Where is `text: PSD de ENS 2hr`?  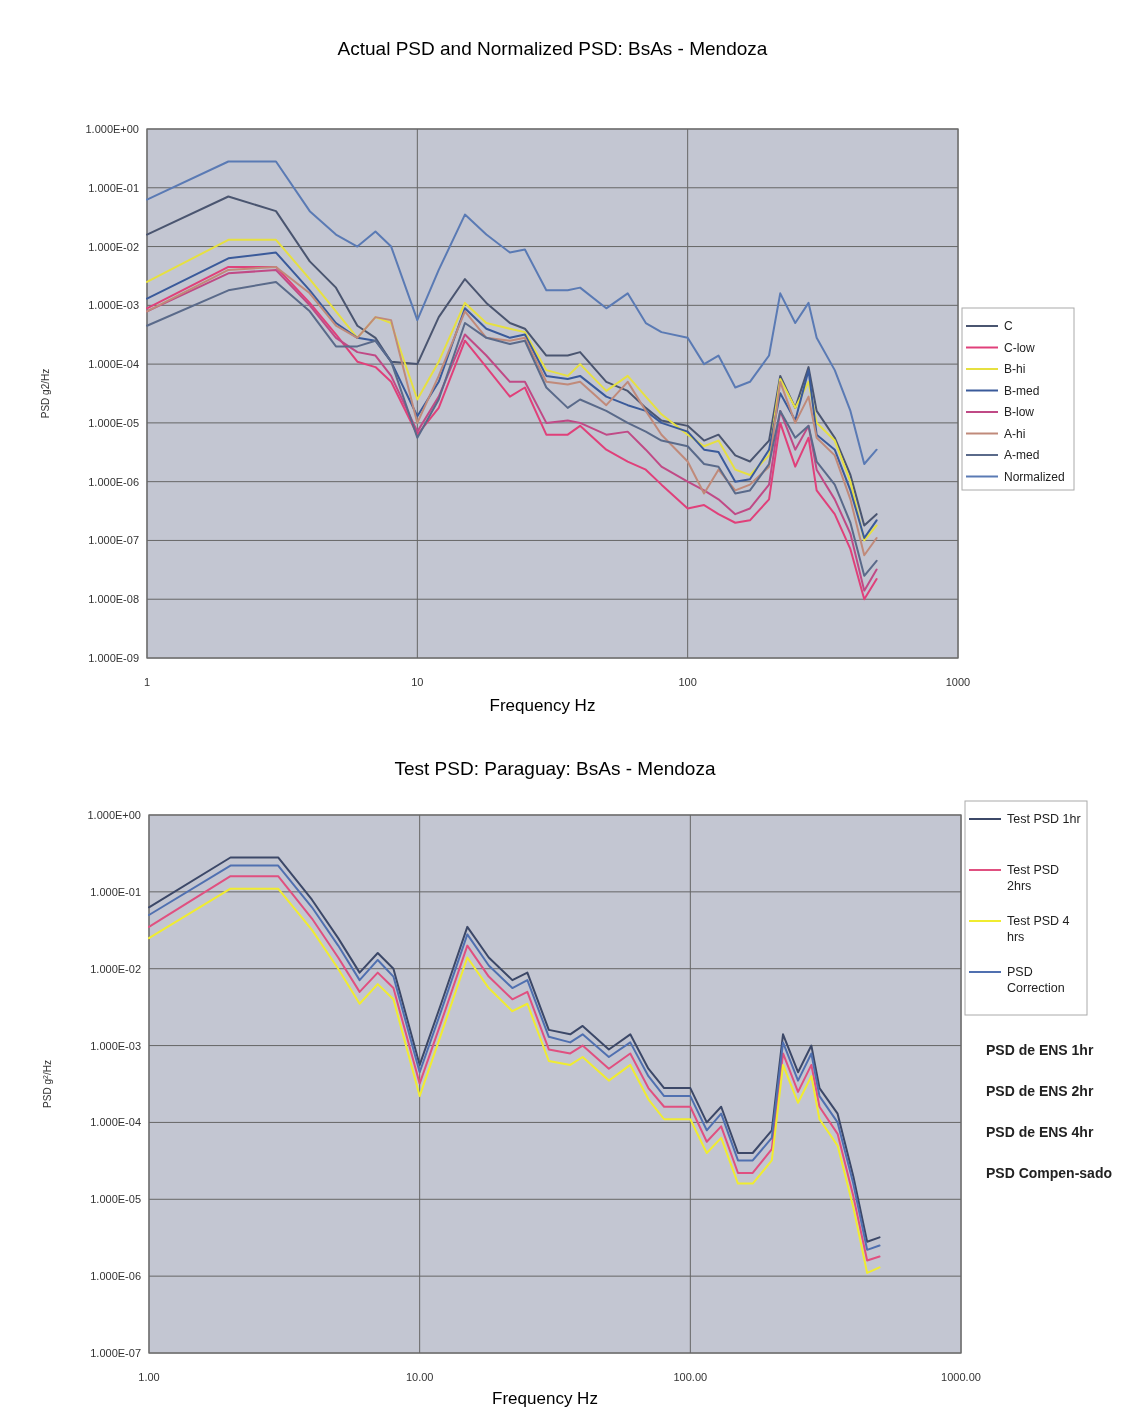
text: PSD de ENS 2hr is located at coordinates (1040, 1091).